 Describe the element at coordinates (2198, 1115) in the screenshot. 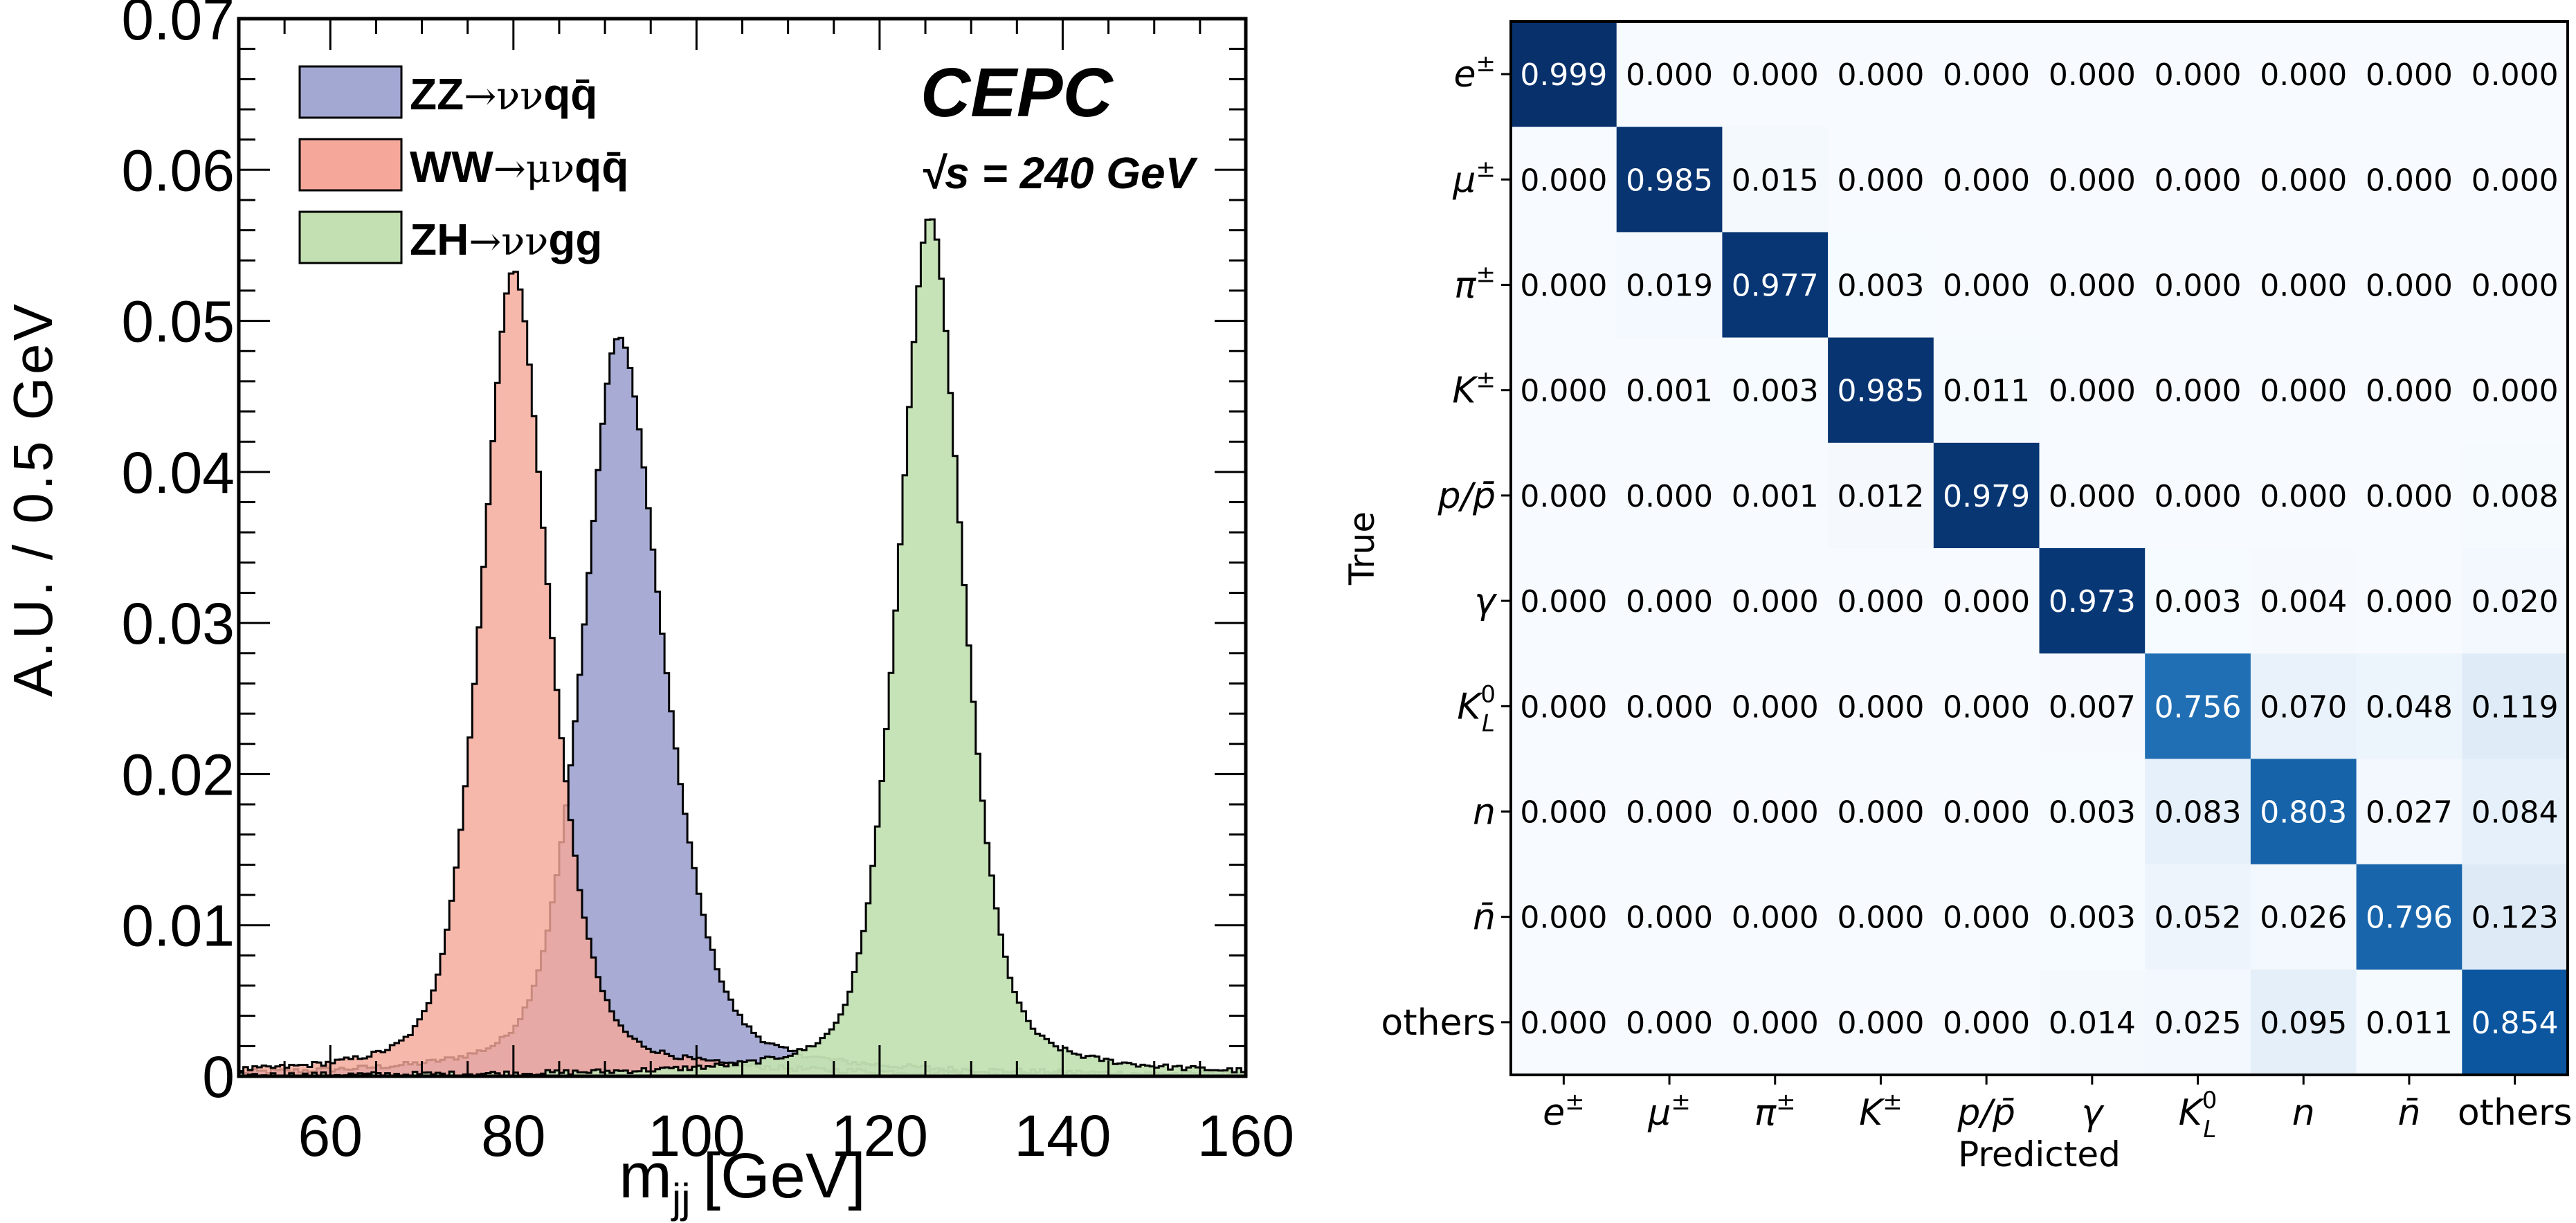

I see `col-label: K0 L` at that location.